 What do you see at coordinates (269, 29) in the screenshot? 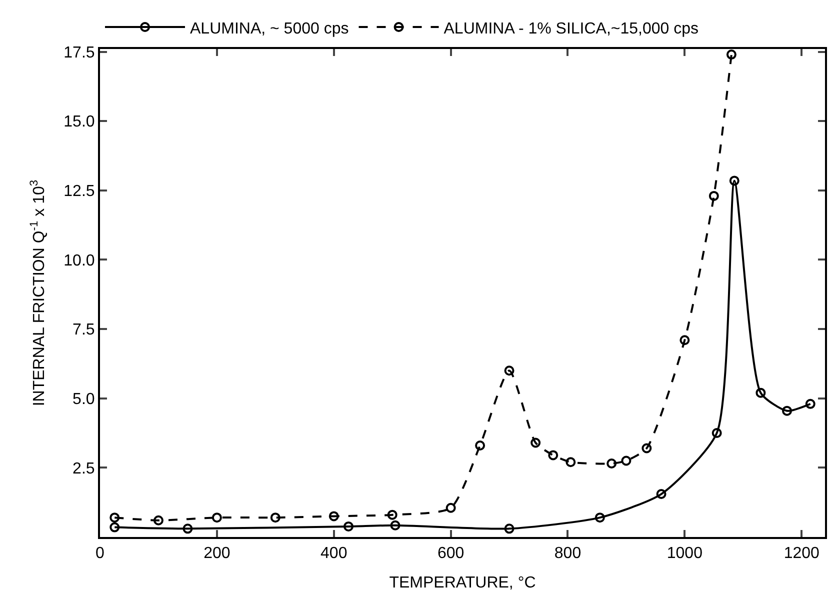
I see `legend-label: ALUMINA, ~ 5000 cps` at bounding box center [269, 29].